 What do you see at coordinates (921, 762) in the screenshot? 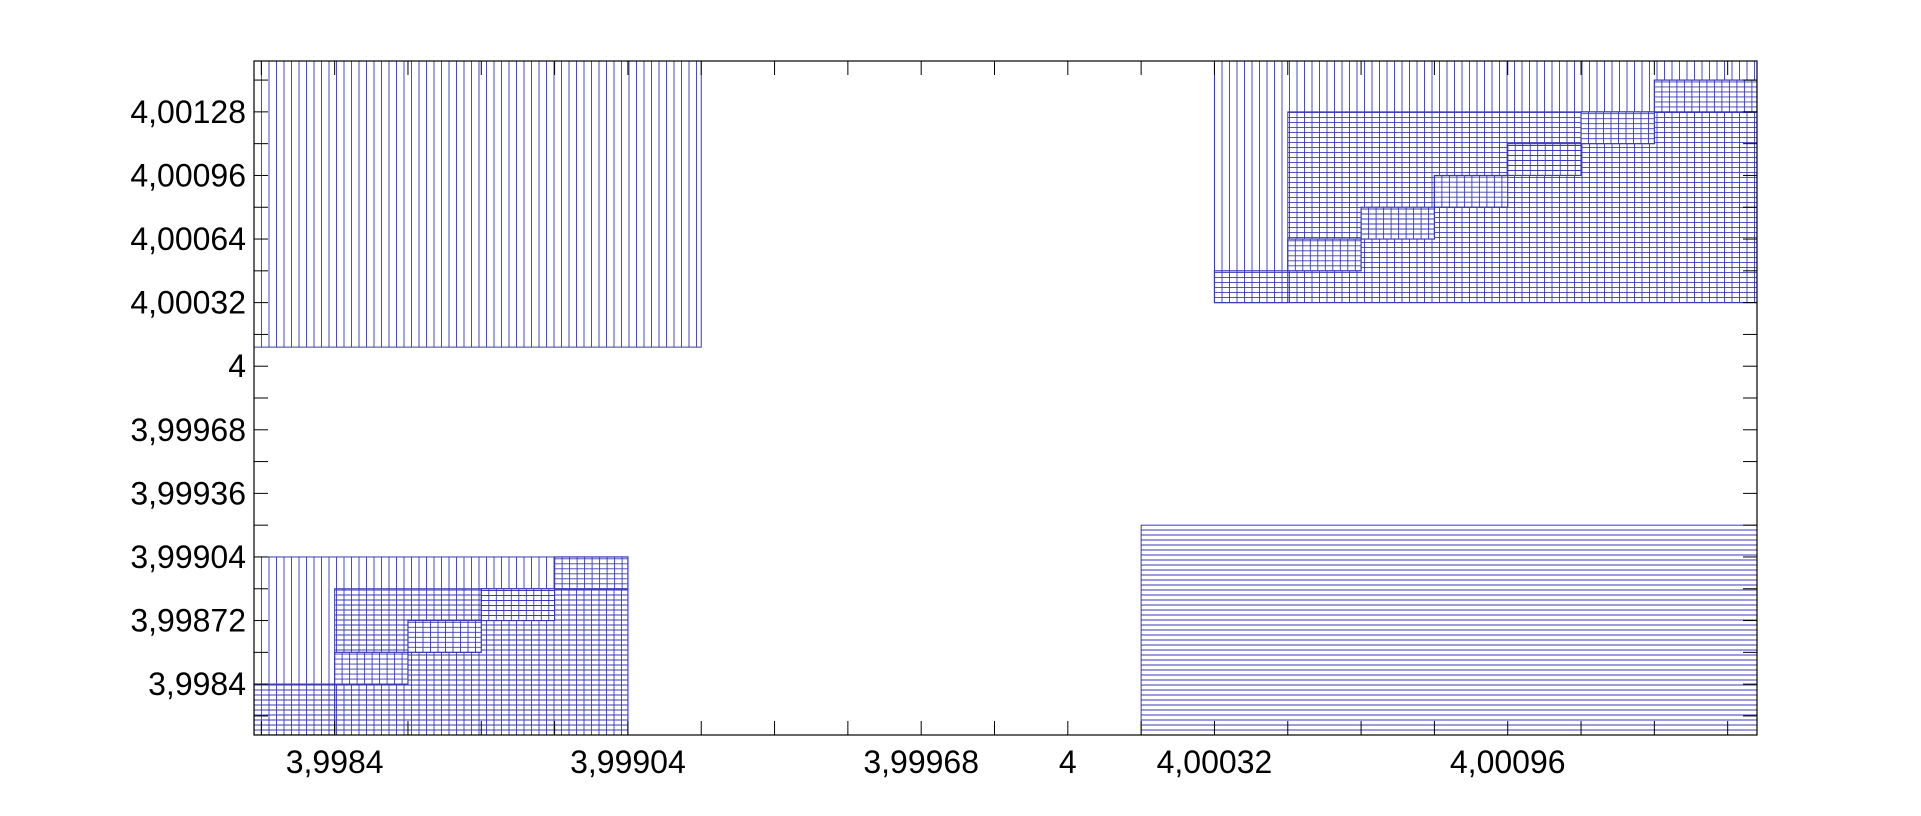
I see `x-tick-label: 3,99968` at bounding box center [921, 762].